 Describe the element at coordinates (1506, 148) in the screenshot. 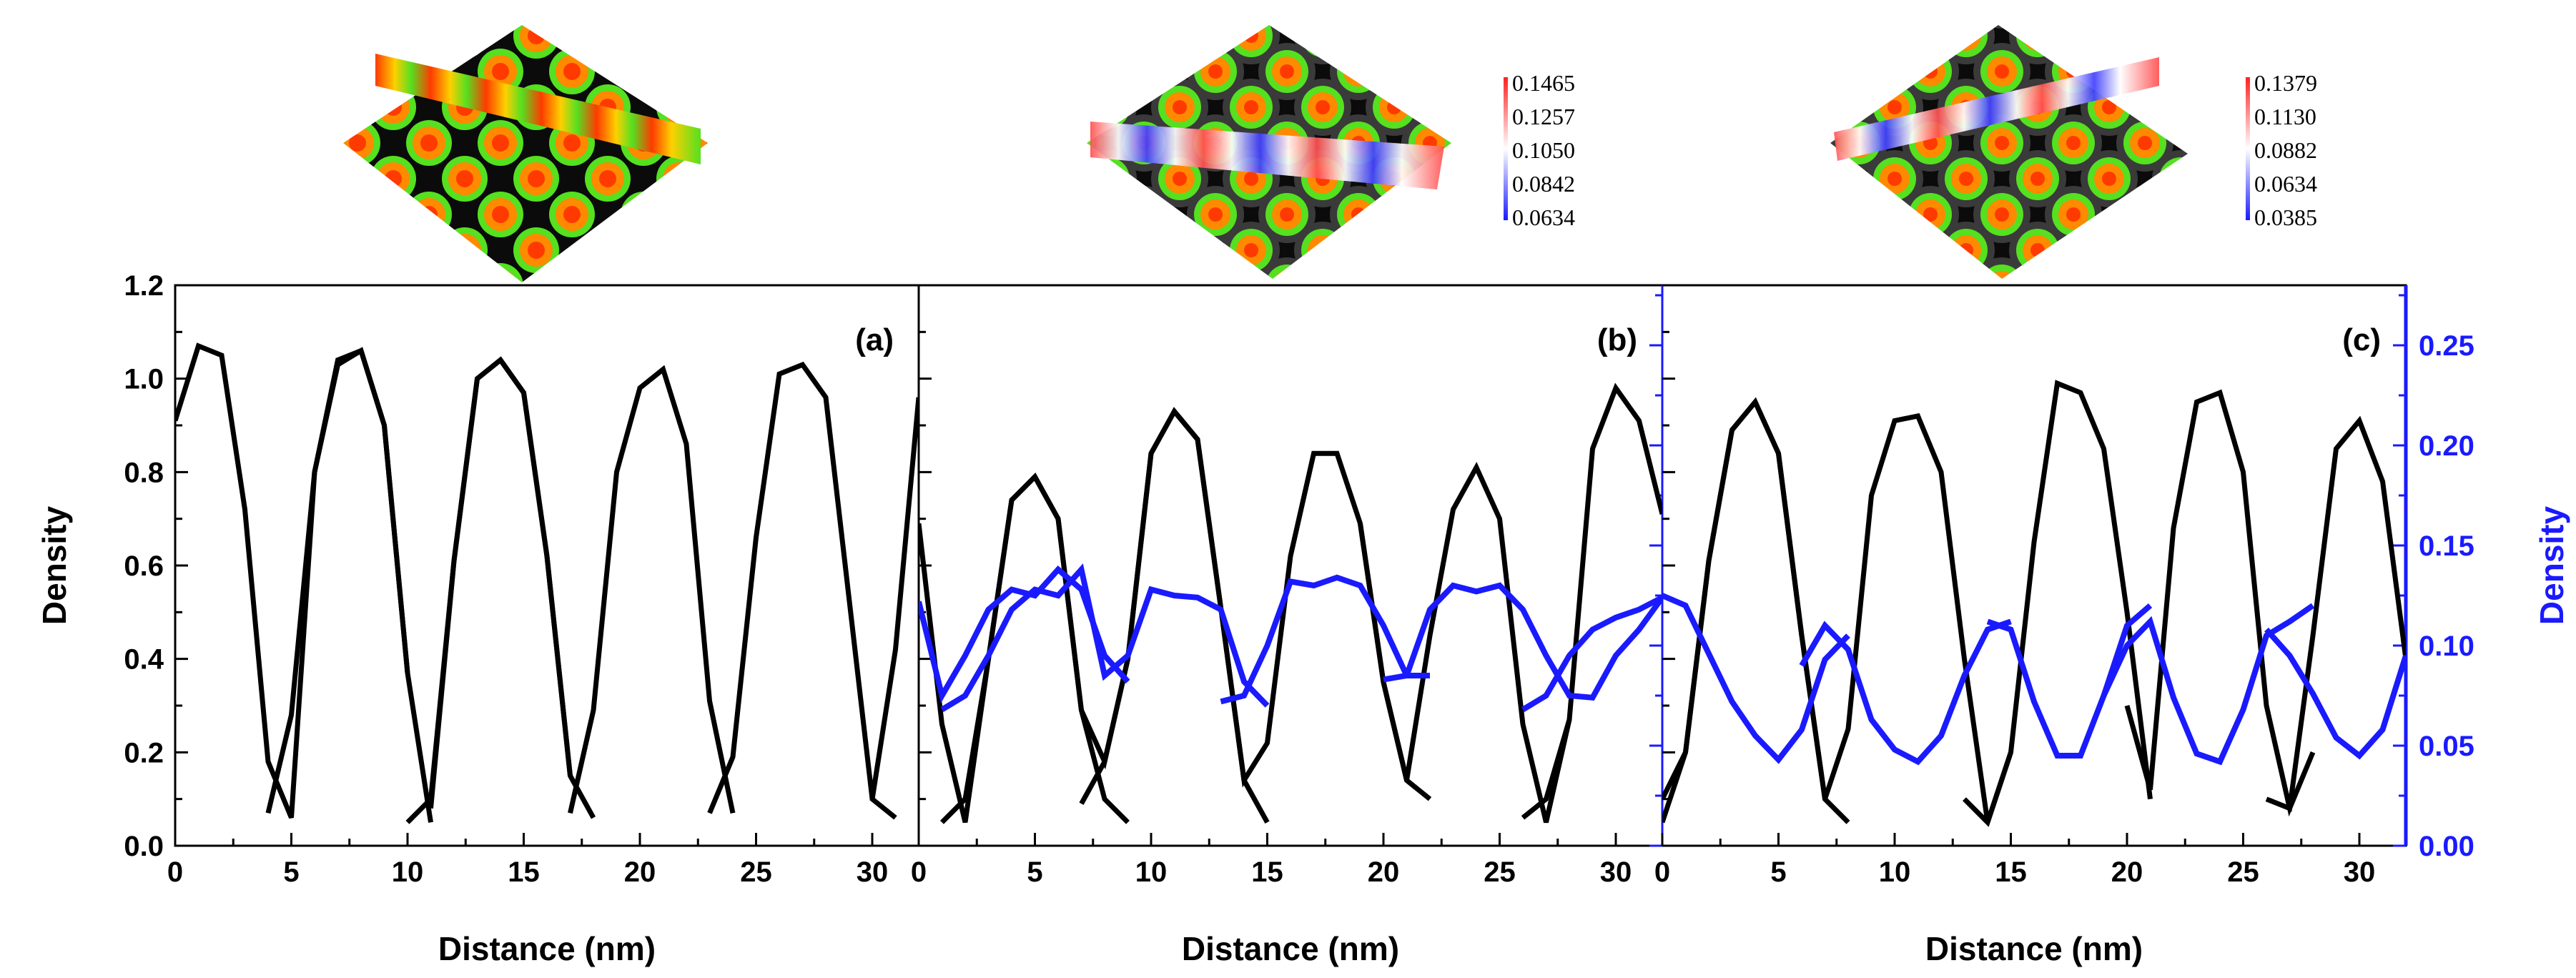

I see `colorbar-b-gradient` at that location.